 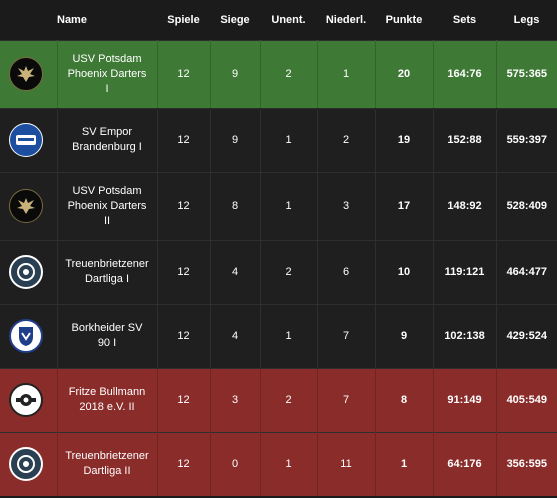 I want to click on wins-cell: 0, so click(x=235, y=464).